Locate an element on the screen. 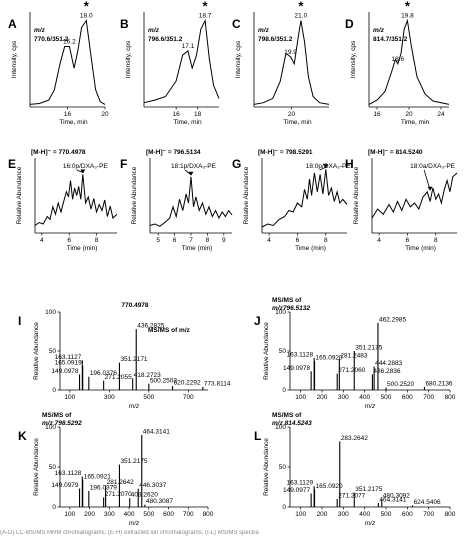 This screenshot has width=474, height=540. peak-mz-label: 480.3087 is located at coordinates (159, 501).